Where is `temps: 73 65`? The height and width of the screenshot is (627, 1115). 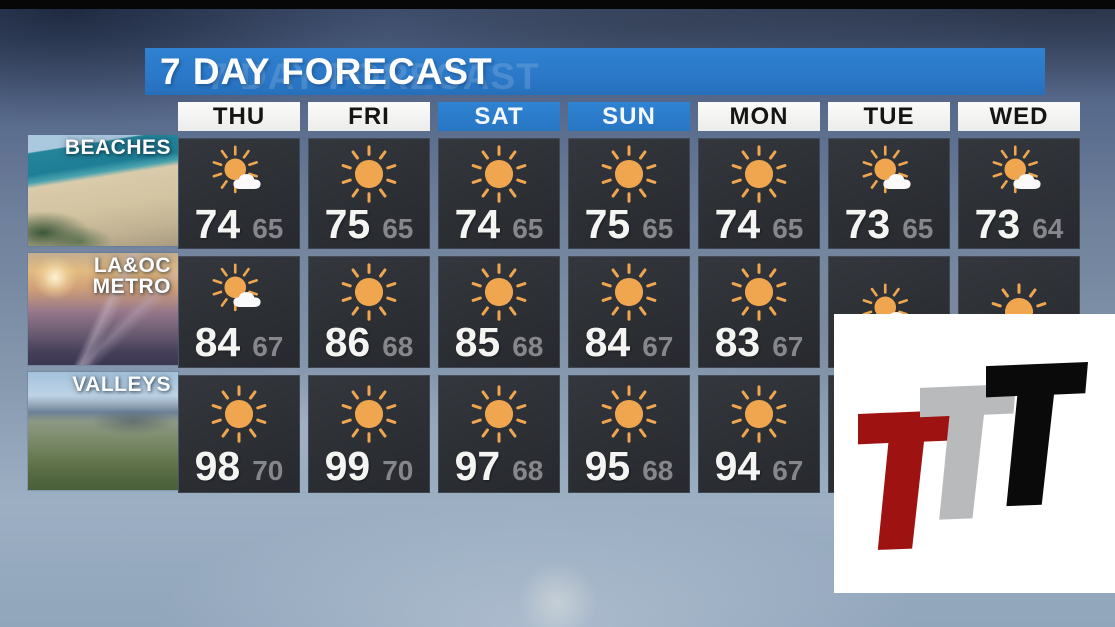 temps: 73 65 is located at coordinates (889, 224).